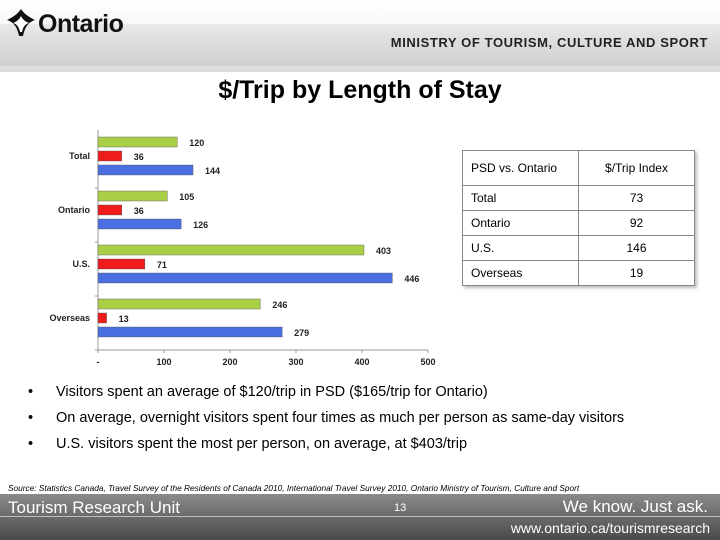 The height and width of the screenshot is (540, 720). Describe the element at coordinates (81, 264) in the screenshot. I see `category-label: U.S.` at that location.